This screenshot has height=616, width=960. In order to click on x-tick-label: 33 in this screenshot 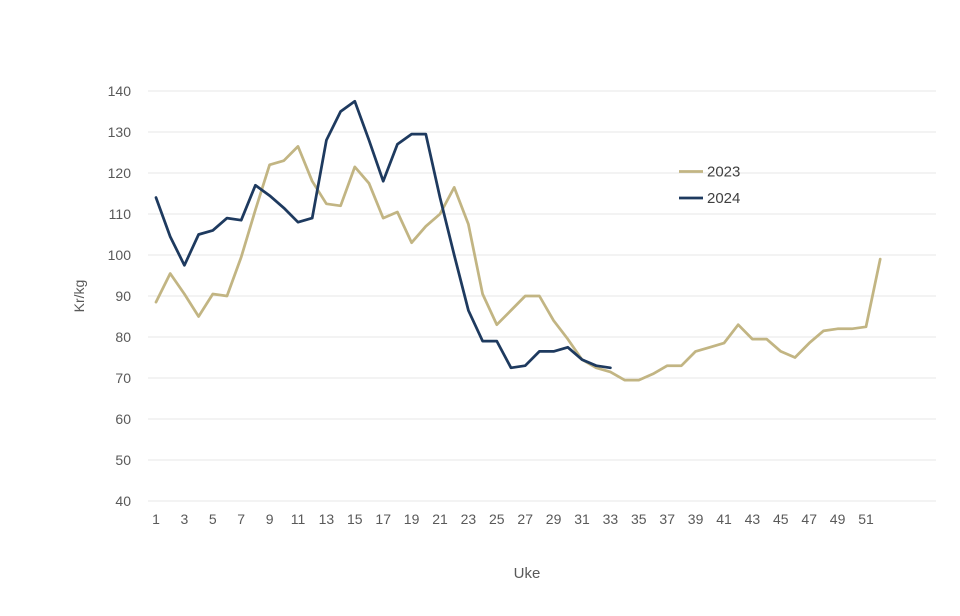, I will do `click(611, 519)`.